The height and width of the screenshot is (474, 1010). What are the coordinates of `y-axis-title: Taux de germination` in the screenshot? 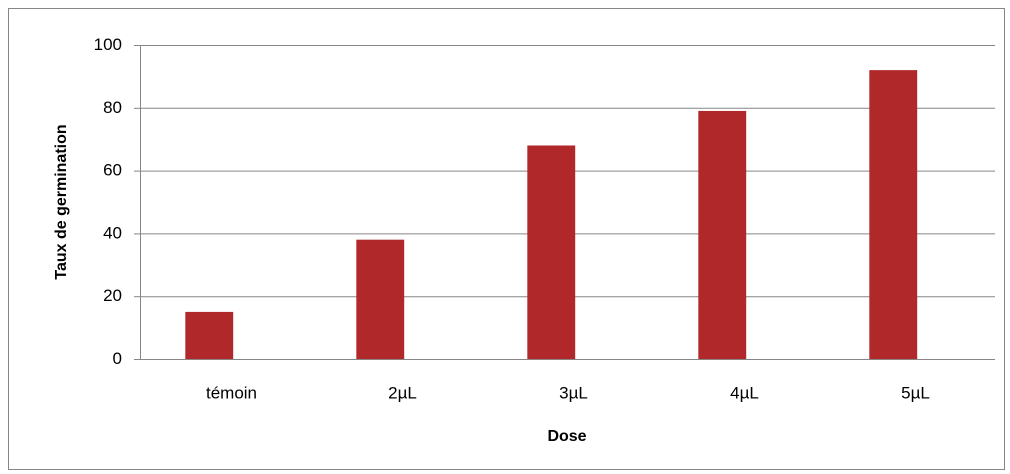 It's located at (61, 201).